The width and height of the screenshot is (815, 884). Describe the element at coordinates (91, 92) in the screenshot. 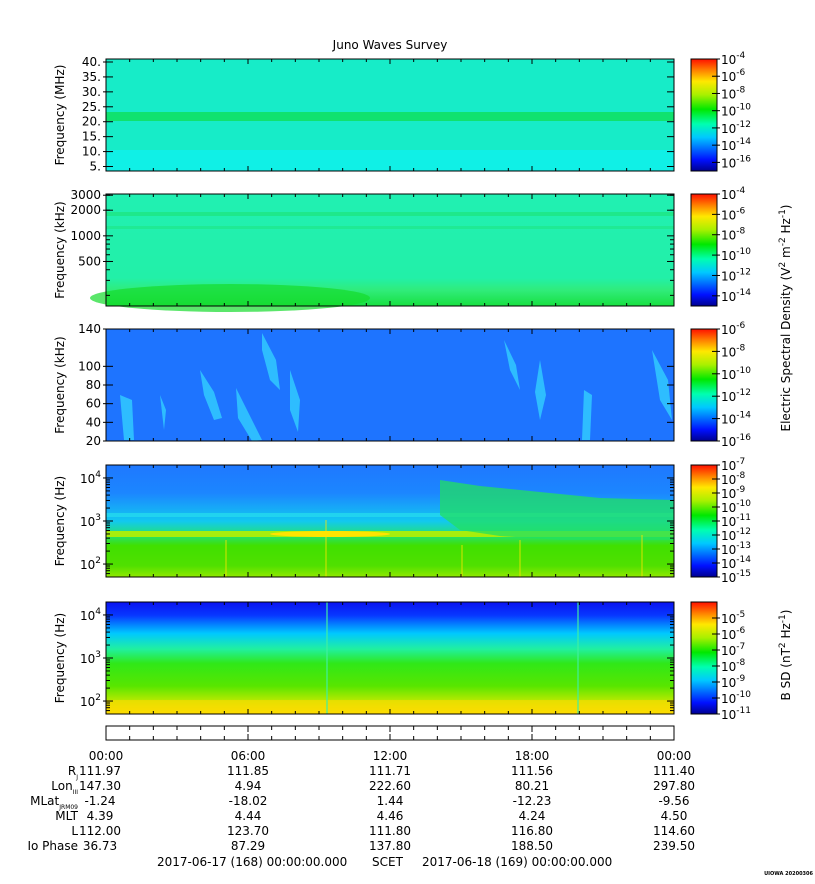

I see `y-tick-label: 30.` at that location.